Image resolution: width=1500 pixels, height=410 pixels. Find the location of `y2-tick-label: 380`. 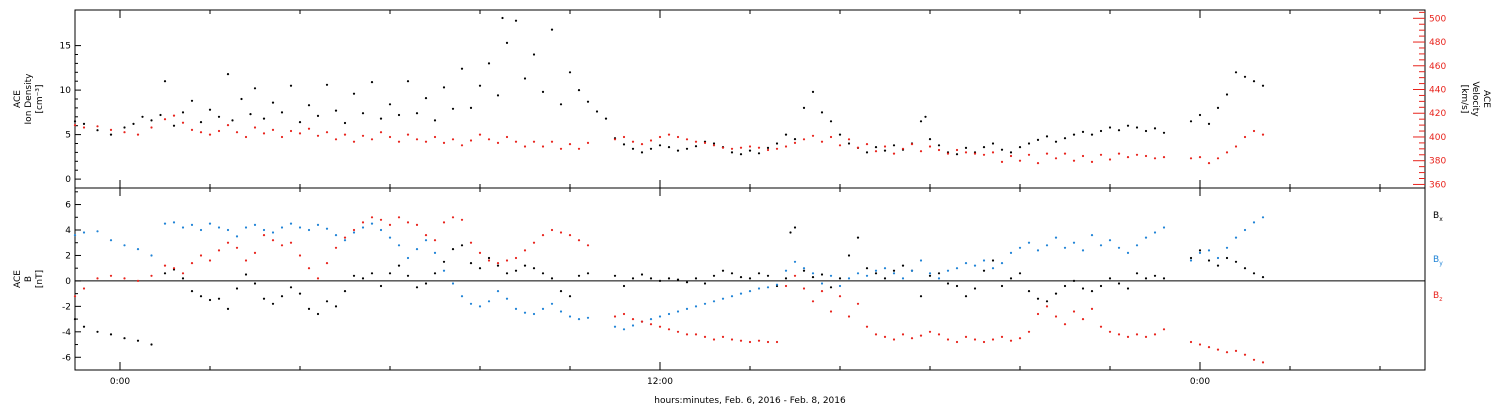

y2-tick-label: 380 is located at coordinates (1437, 162).